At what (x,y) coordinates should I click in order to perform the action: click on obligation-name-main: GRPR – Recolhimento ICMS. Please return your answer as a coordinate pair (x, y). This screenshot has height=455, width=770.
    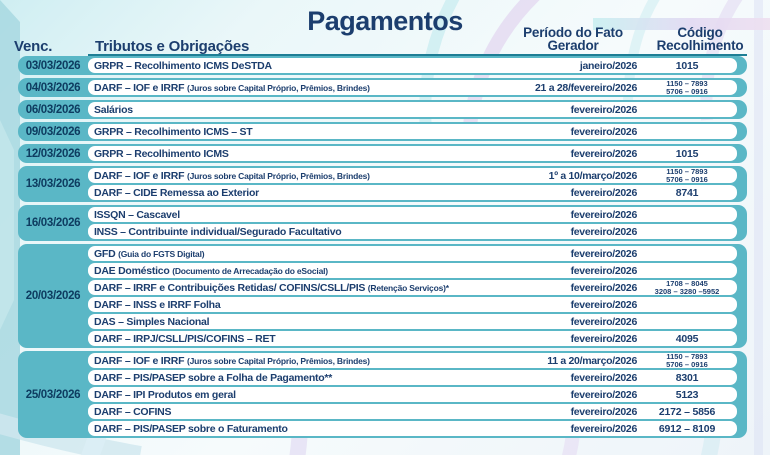
    Looking at the image, I should click on (161, 153).